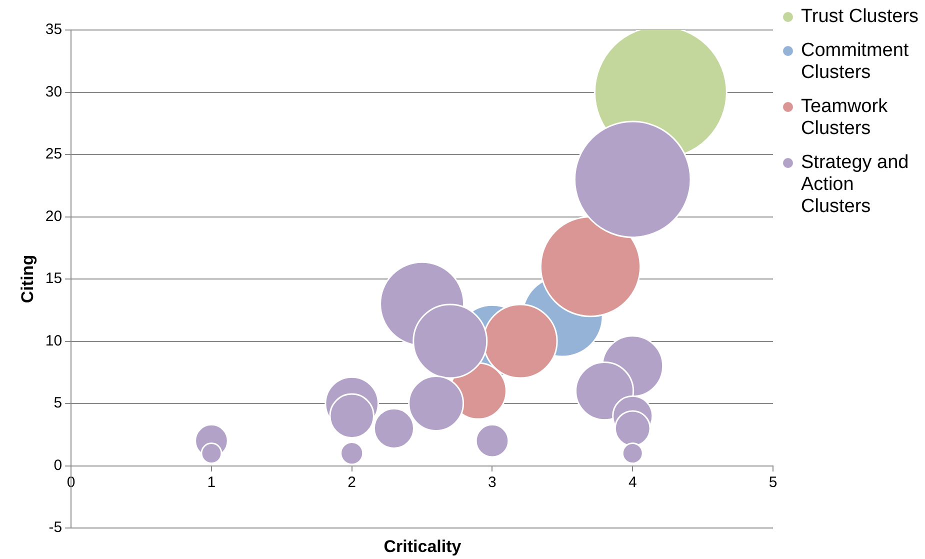  Describe the element at coordinates (53, 216) in the screenshot. I see `y-tick-label: 20` at that location.